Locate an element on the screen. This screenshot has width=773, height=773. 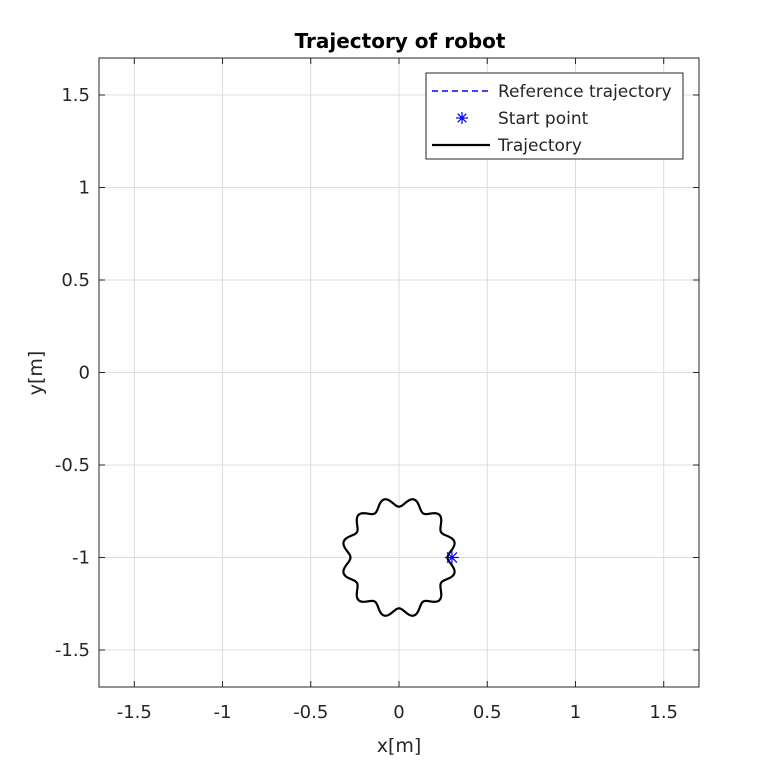
x-axis-label: x[m] is located at coordinates (399, 746).